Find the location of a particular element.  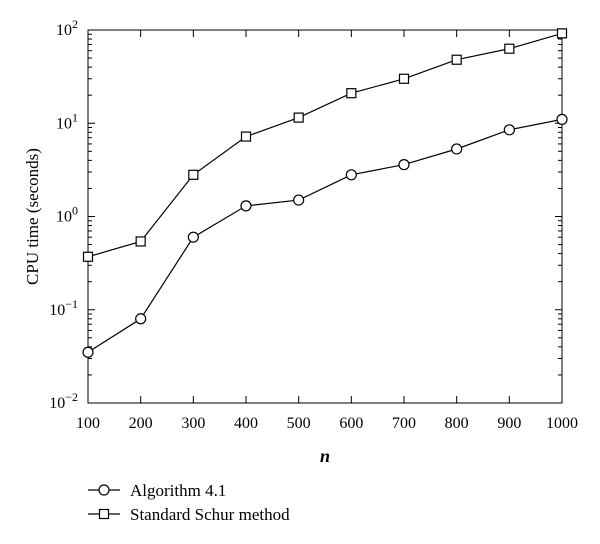

x-axis-label: n is located at coordinates (325, 456).